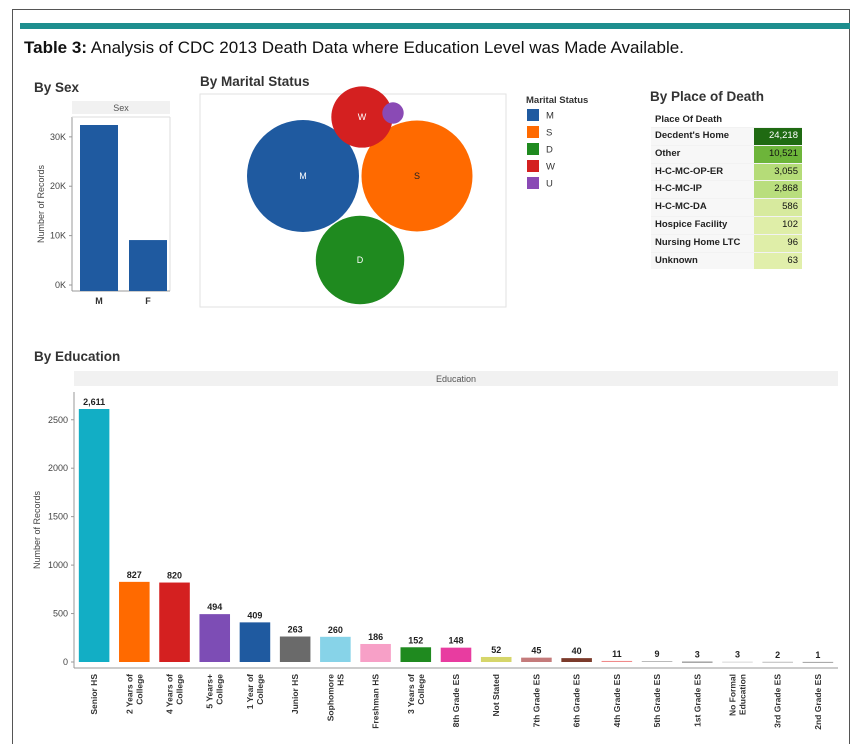 The height and width of the screenshot is (745, 856). I want to click on education-value-label: 827, so click(134, 575).